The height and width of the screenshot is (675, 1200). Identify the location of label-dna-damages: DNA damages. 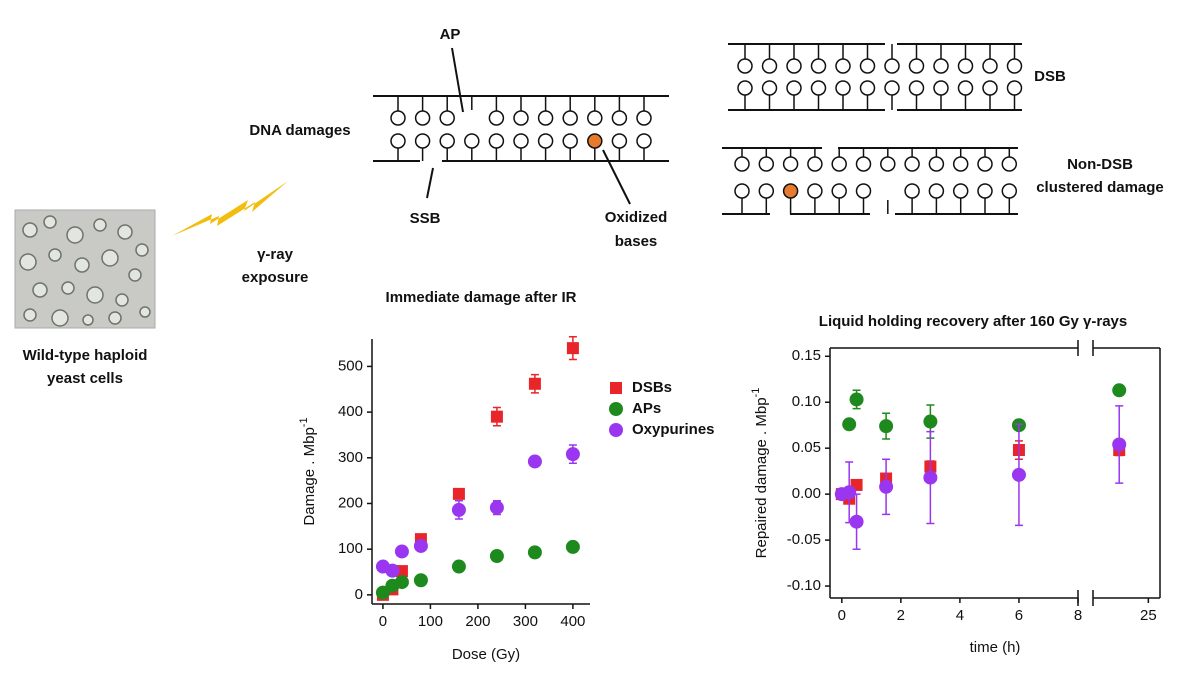
(299, 130).